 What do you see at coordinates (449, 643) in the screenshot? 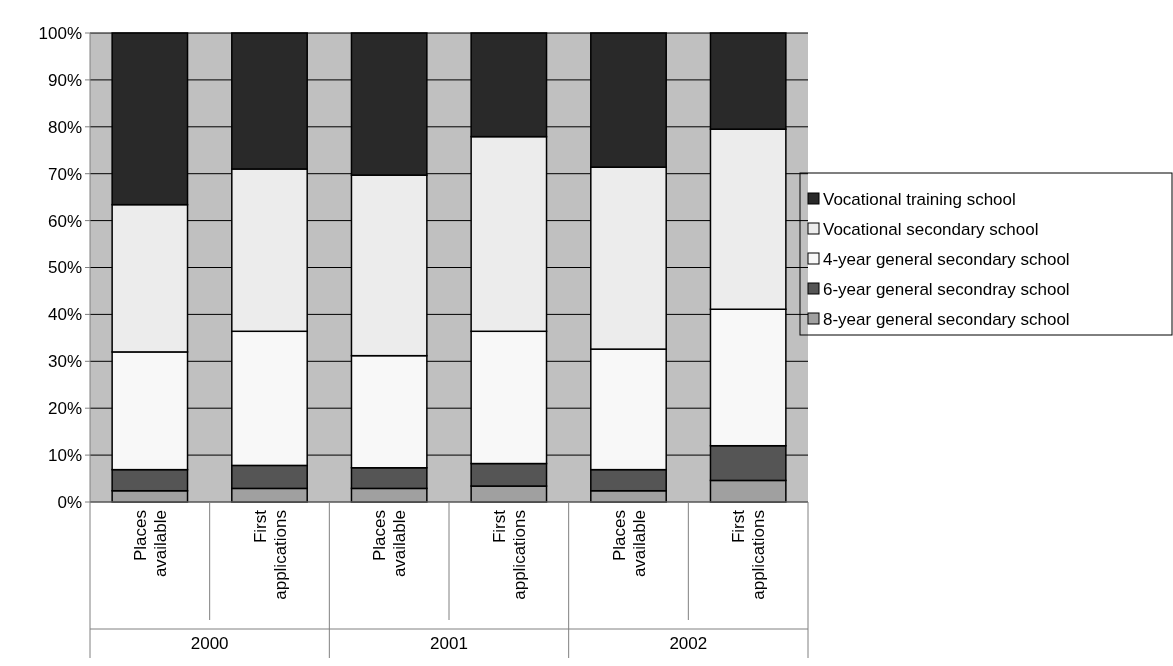
I see `text: 2001` at bounding box center [449, 643].